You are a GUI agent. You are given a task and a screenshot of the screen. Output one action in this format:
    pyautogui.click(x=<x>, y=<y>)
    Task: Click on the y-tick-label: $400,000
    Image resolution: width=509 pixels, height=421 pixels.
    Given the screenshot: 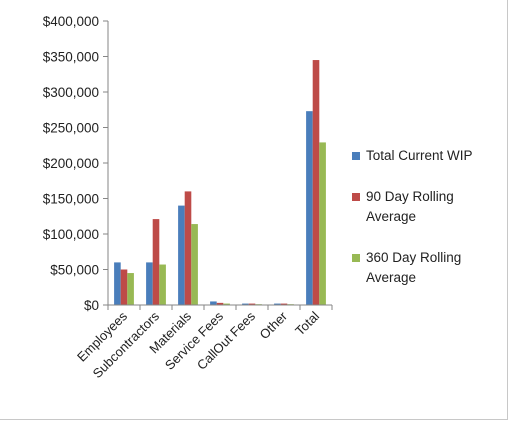 What is the action you would take?
    pyautogui.click(x=71, y=21)
    